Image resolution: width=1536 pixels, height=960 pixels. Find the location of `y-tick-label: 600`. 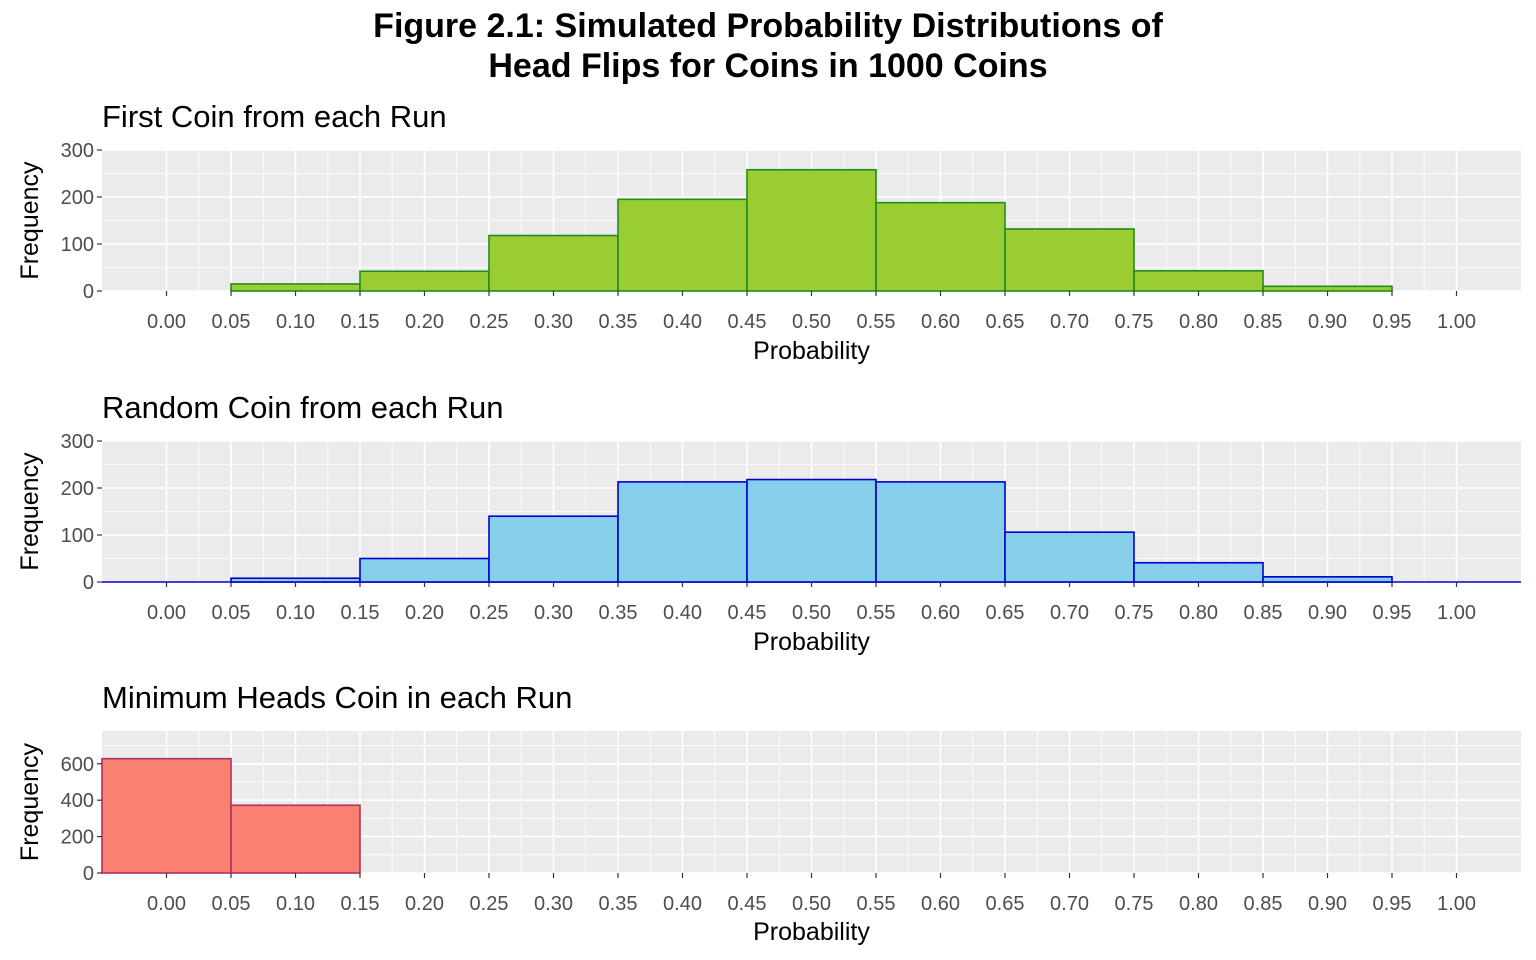

y-tick-label: 600 is located at coordinates (77, 765).